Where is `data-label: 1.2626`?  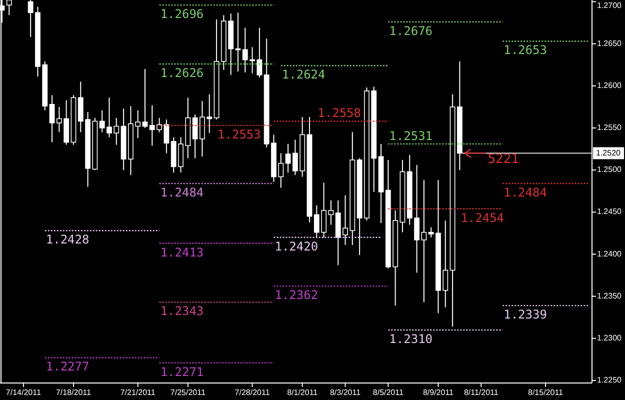 data-label: 1.2626 is located at coordinates (182, 73).